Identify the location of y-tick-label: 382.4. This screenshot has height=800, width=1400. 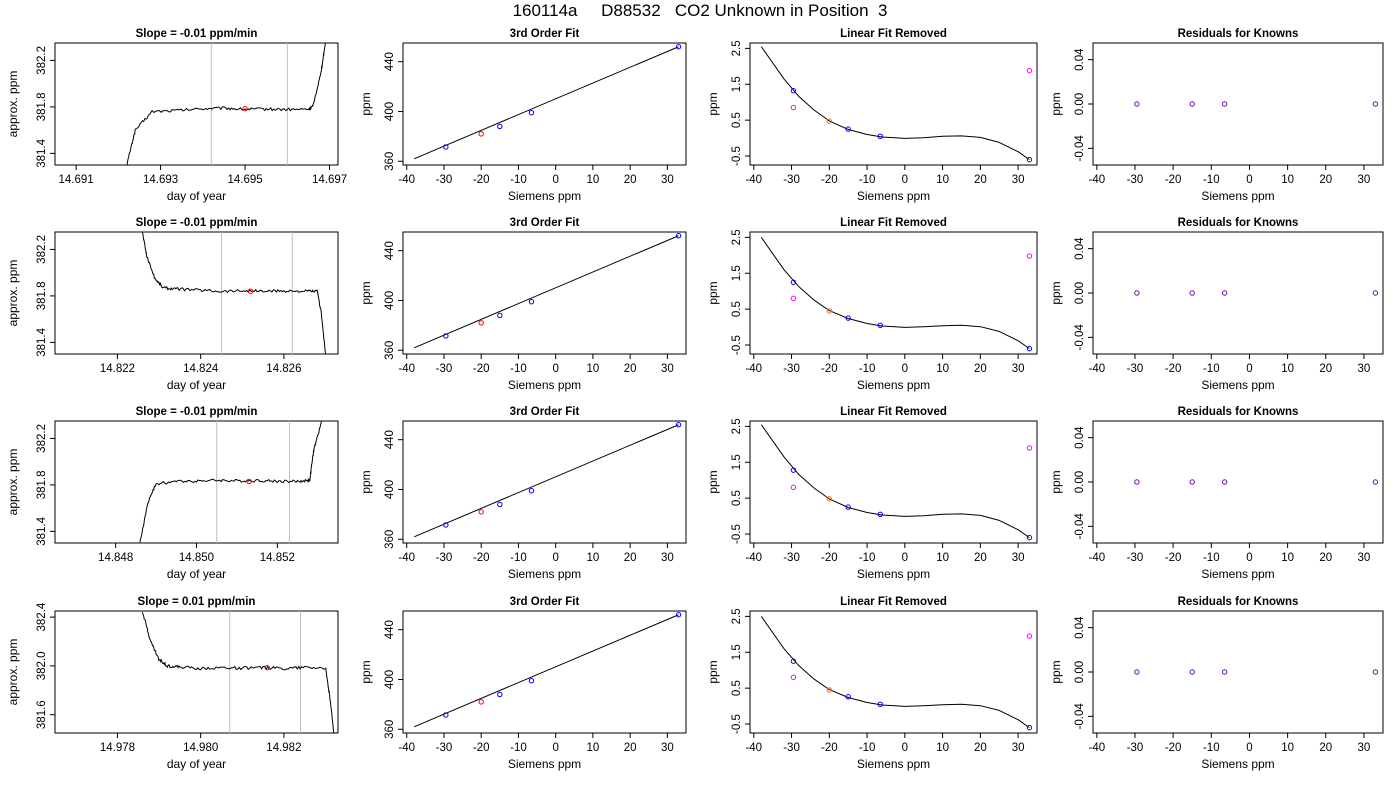
(42, 616).